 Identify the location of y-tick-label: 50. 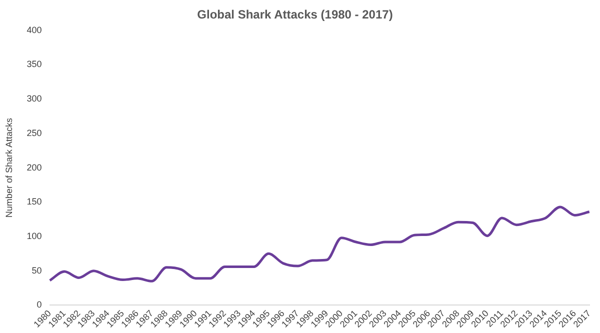
(37, 270).